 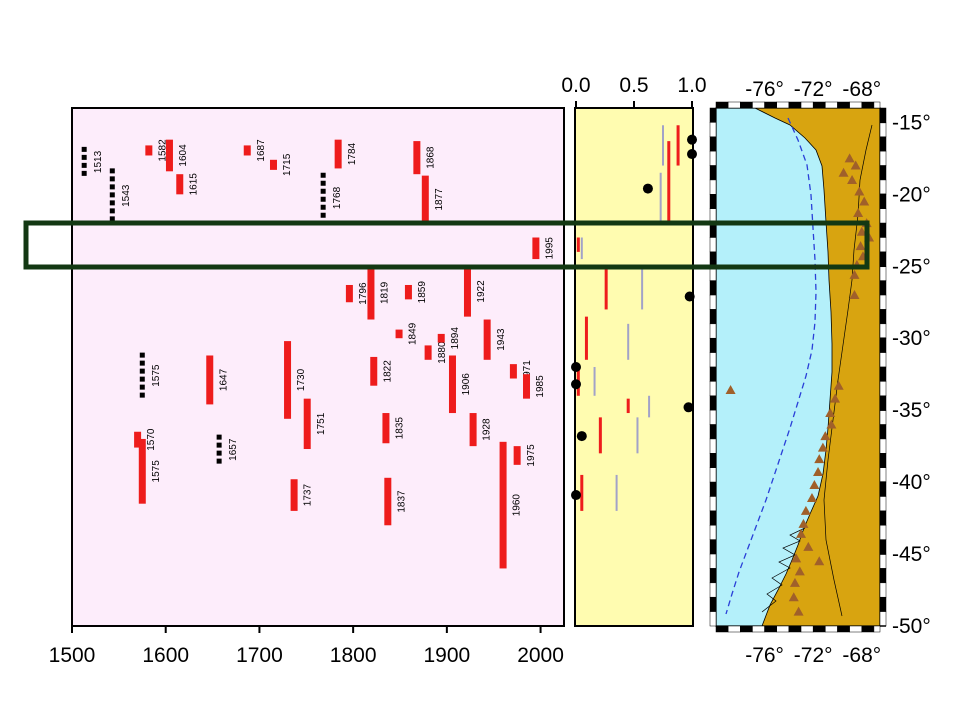 What do you see at coordinates (431, 157) in the screenshot?
I see `event-year-label: 1868` at bounding box center [431, 157].